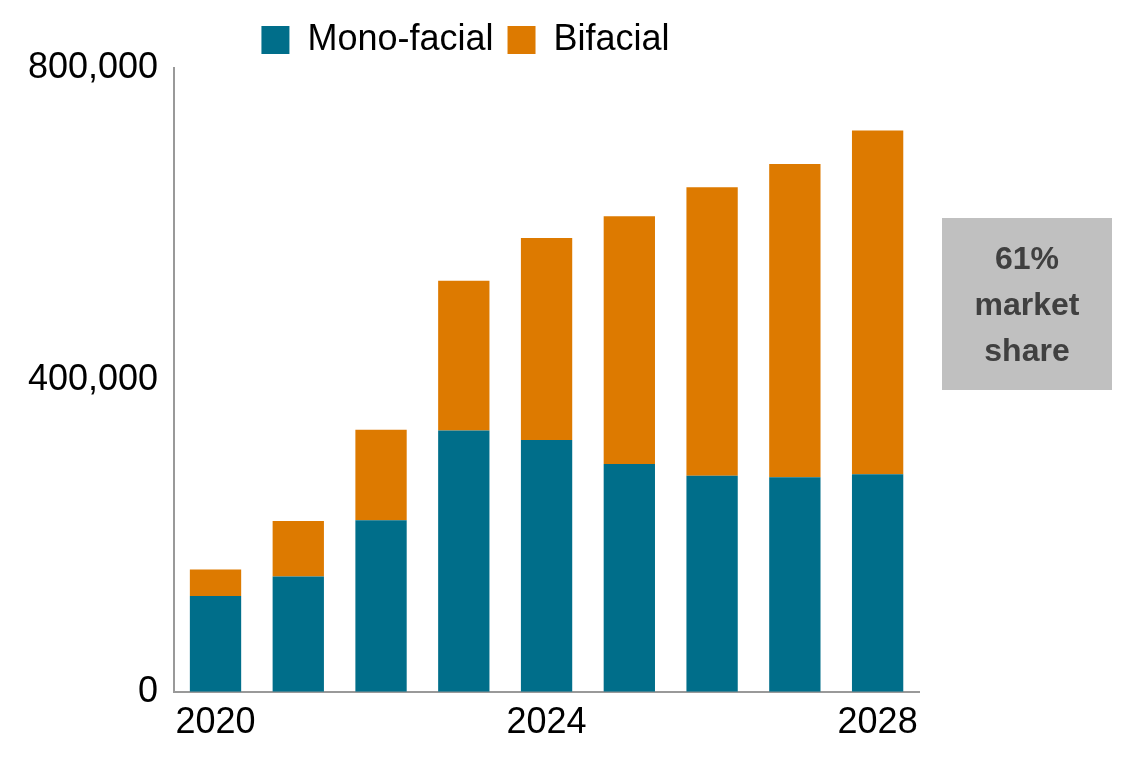 Image resolution: width=1122 pixels, height=763 pixels. What do you see at coordinates (611, 37) in the screenshot?
I see `legend-label: Bifacial` at bounding box center [611, 37].